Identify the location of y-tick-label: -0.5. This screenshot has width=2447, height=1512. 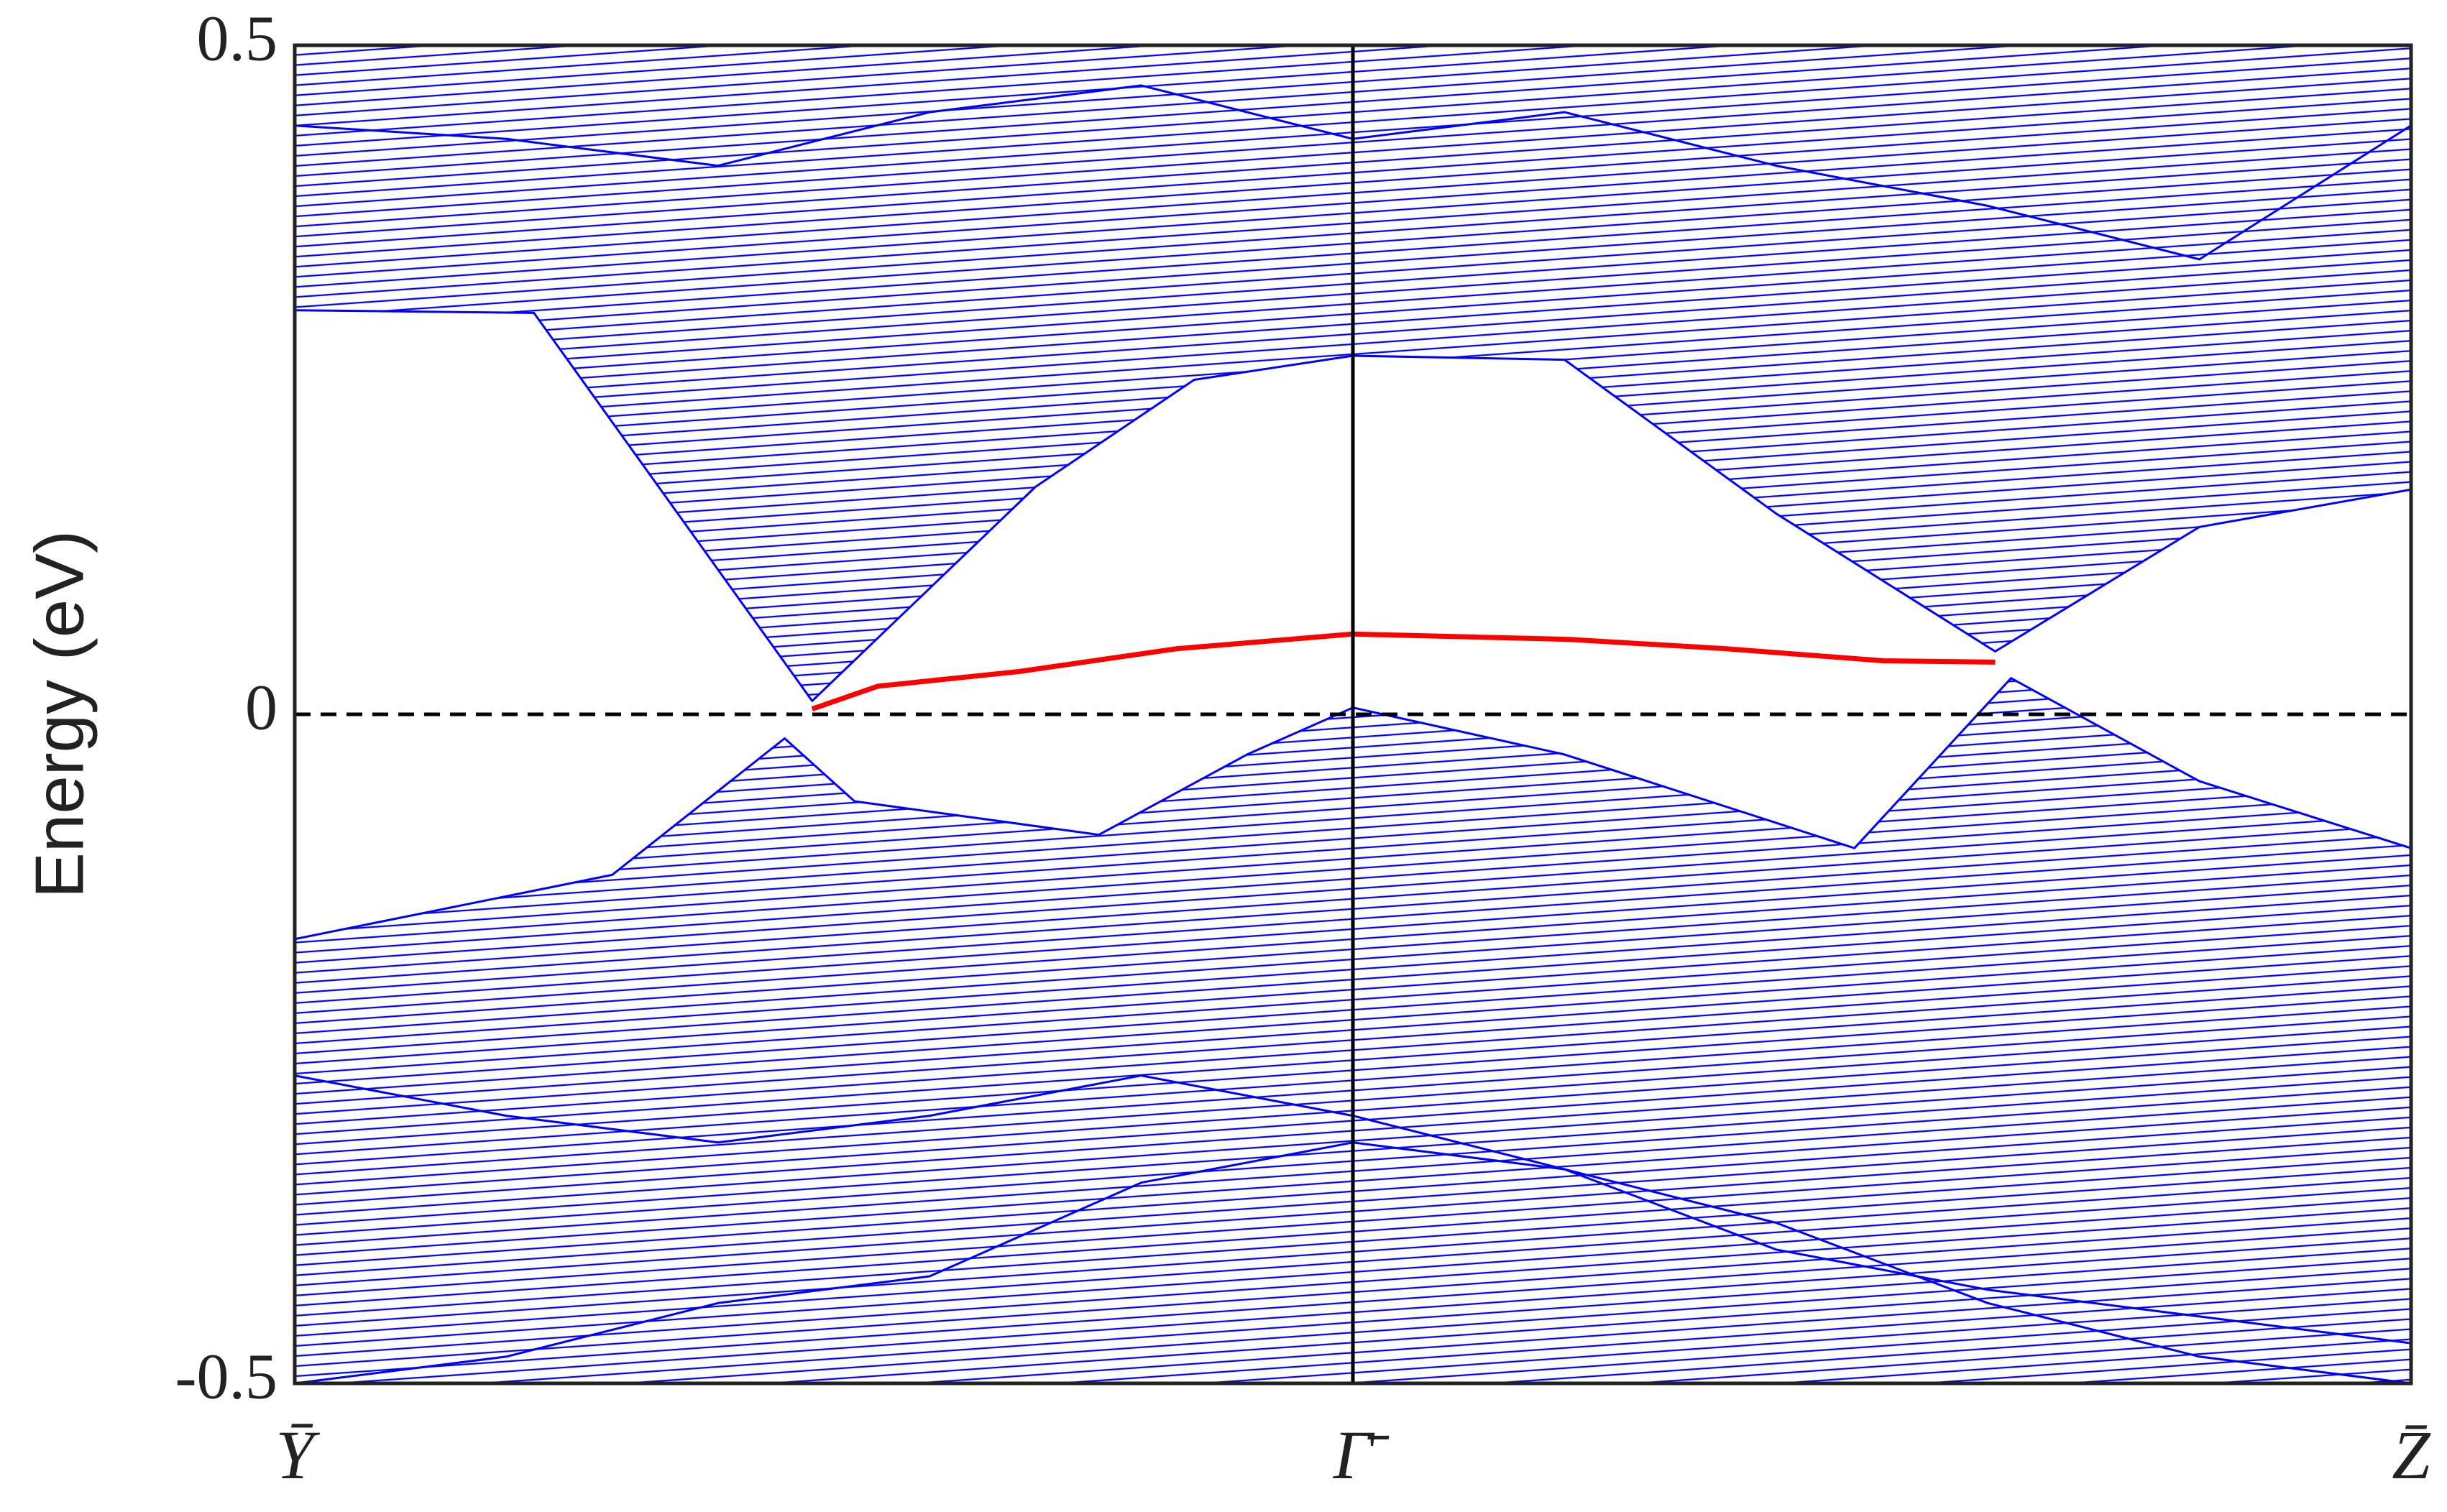
(226, 1378).